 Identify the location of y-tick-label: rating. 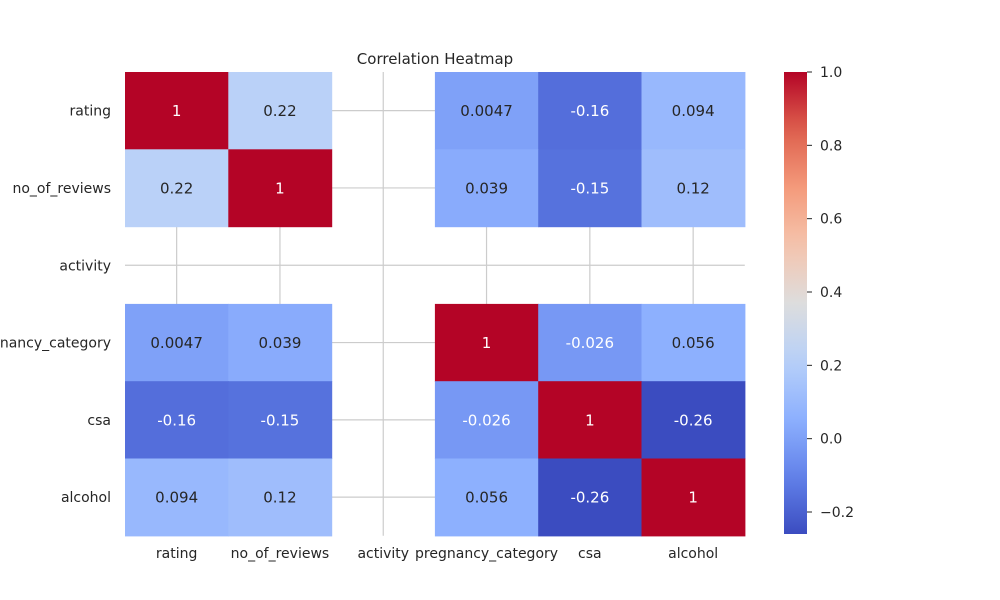
(90, 112).